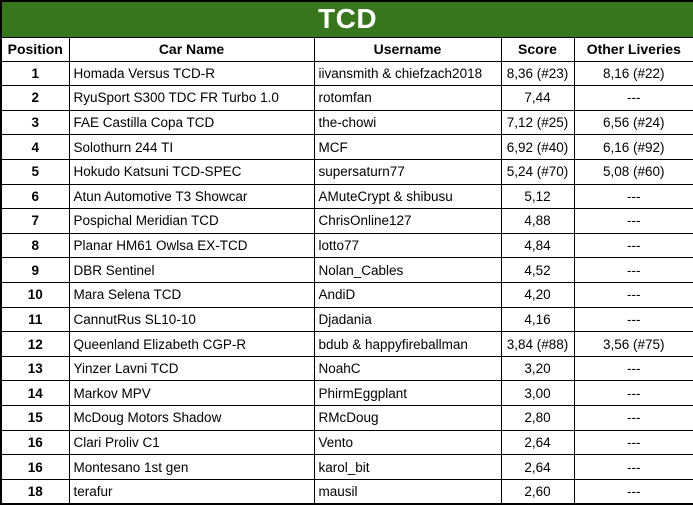  Describe the element at coordinates (537, 319) in the screenshot. I see `cell-score: 4,16` at that location.